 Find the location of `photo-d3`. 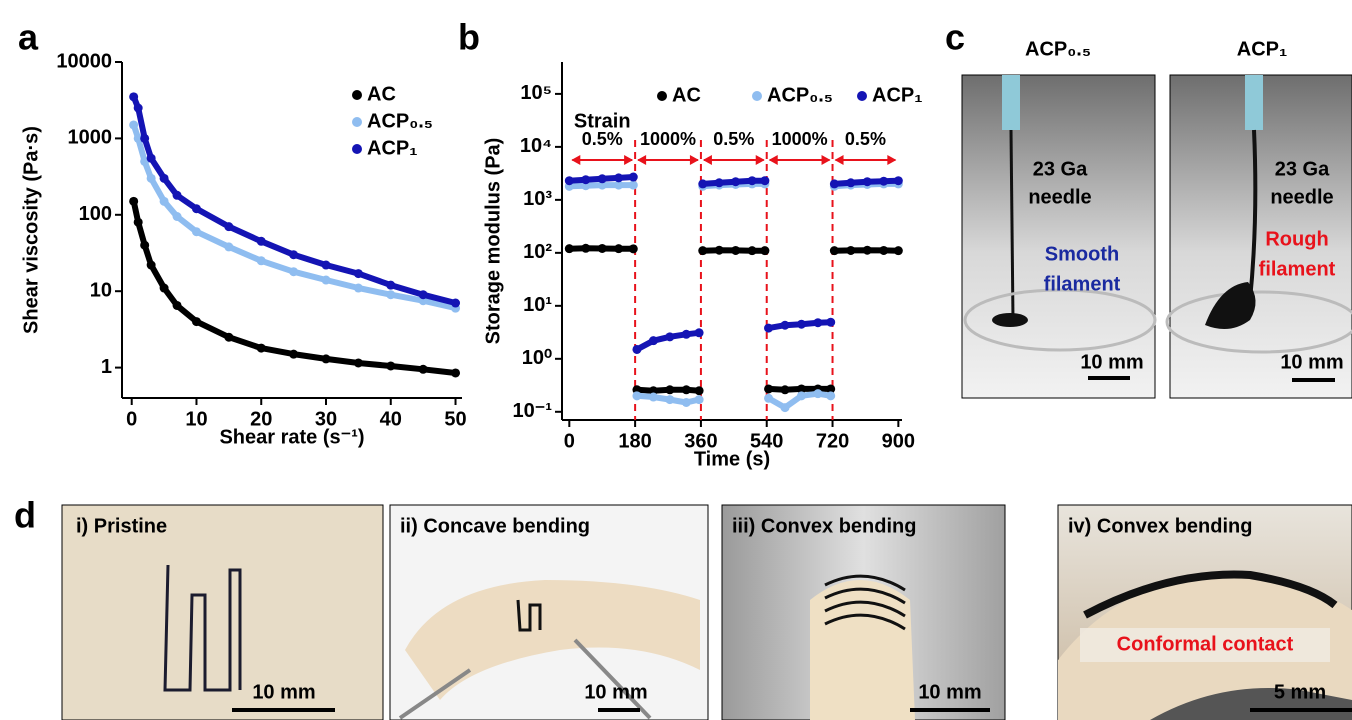

photo-d3 is located at coordinates (863, 612).